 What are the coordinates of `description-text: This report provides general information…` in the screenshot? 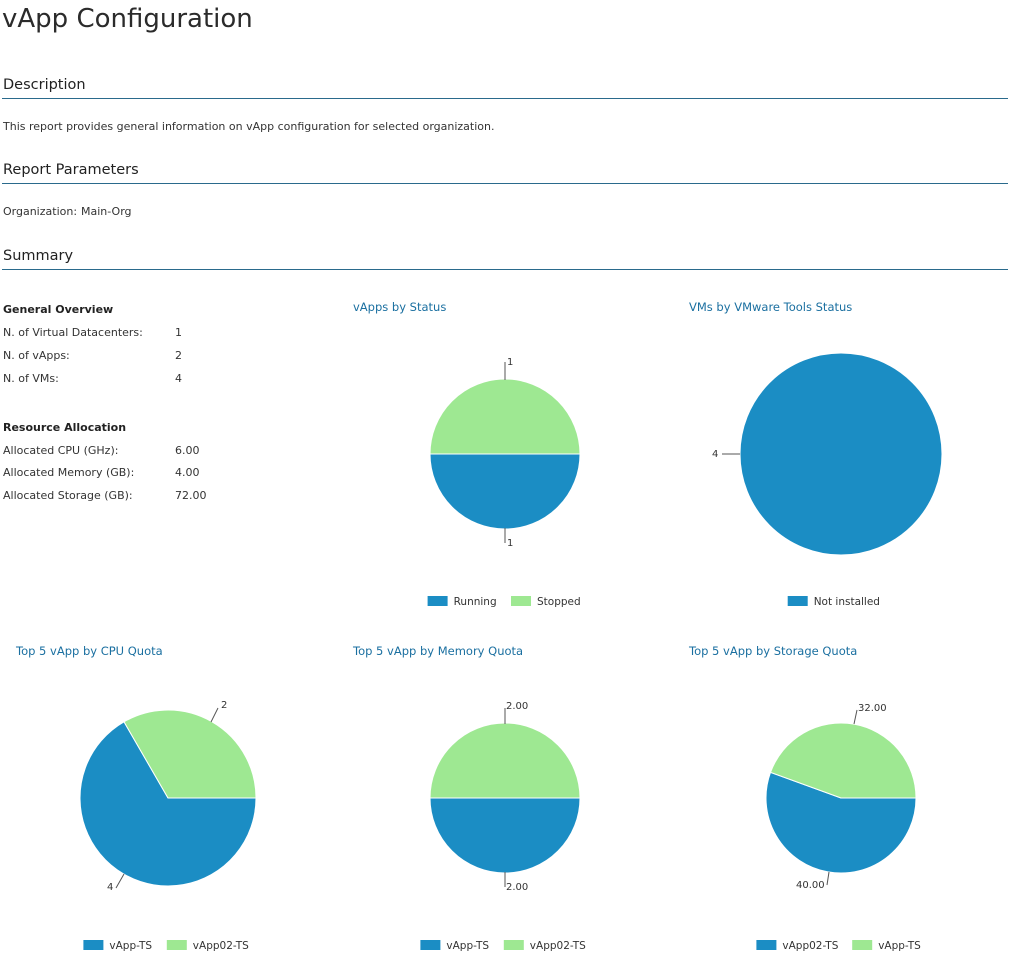 It's located at (249, 126).